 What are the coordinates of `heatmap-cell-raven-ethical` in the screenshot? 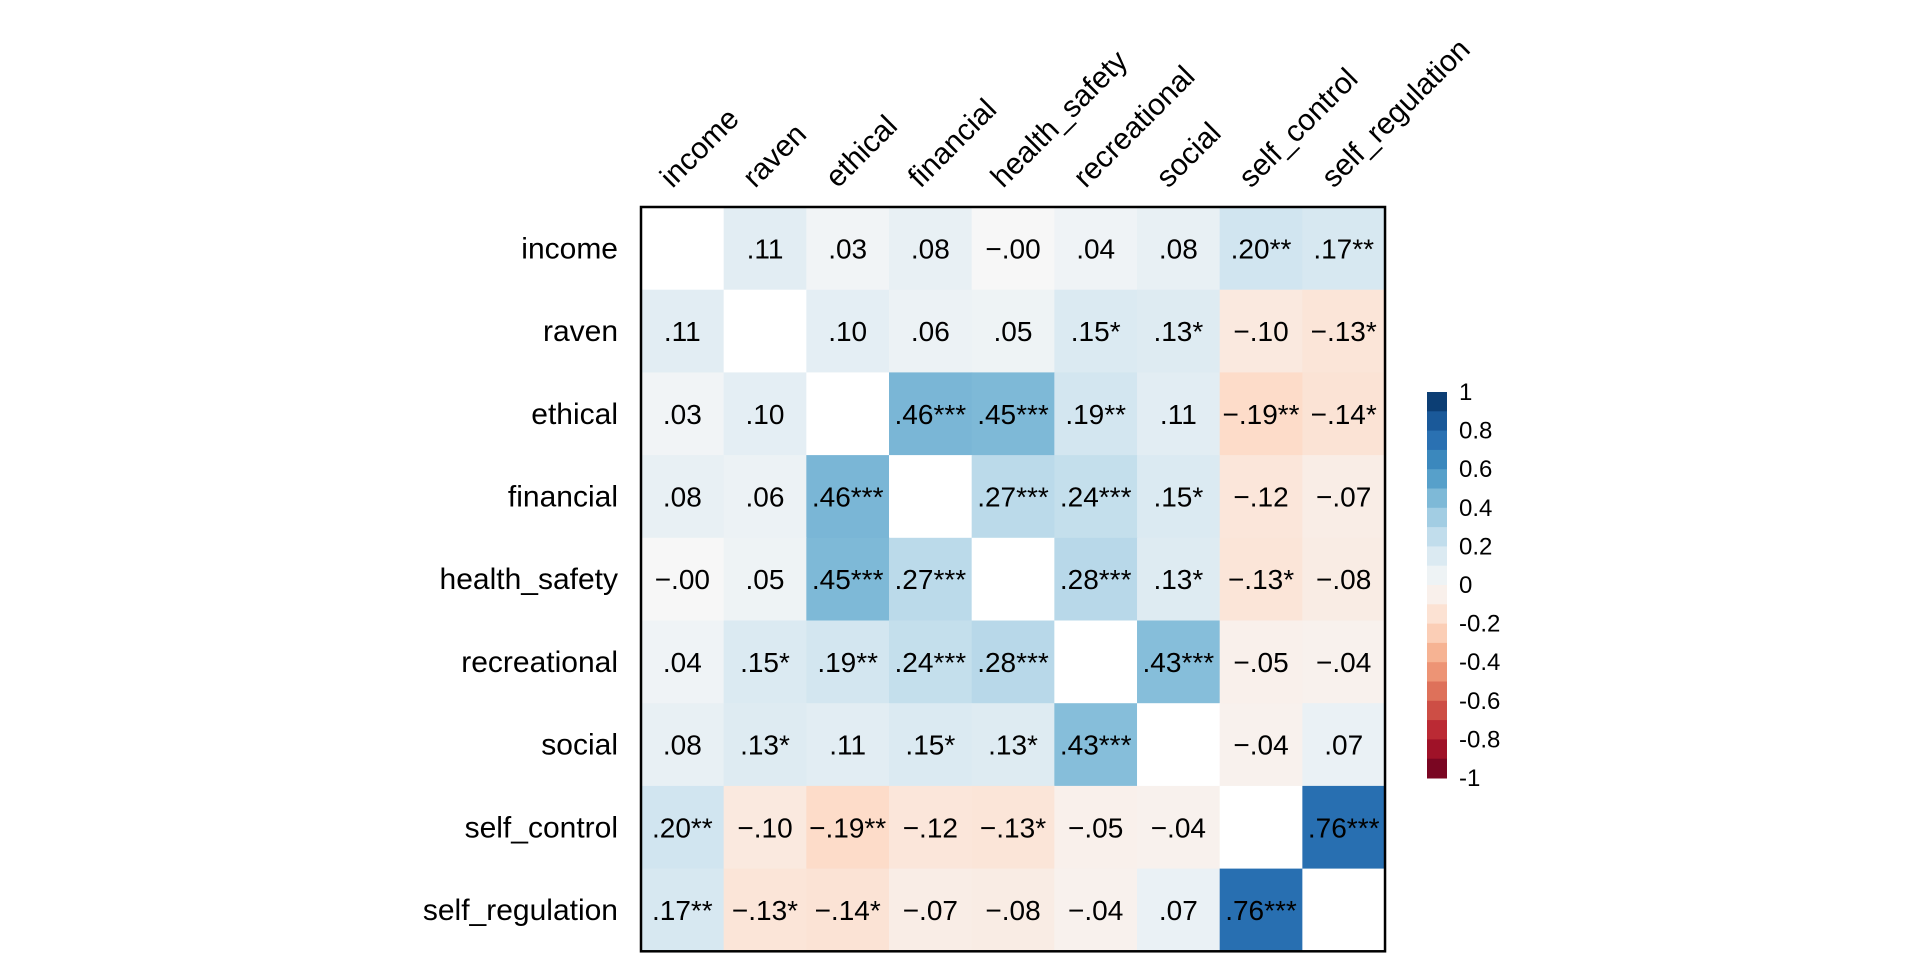 It's located at (848, 331).